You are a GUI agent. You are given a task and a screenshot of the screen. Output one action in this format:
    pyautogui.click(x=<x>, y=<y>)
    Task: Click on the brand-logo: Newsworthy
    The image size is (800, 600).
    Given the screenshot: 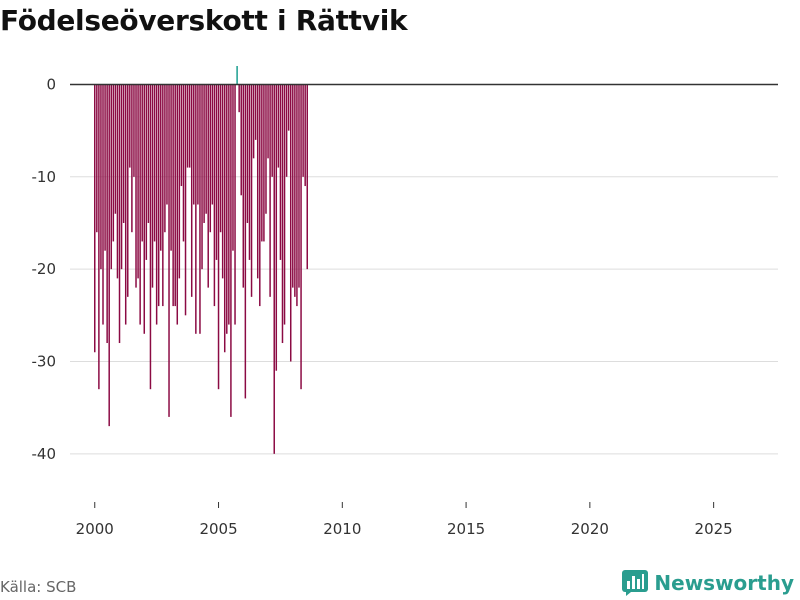 What is the action you would take?
    pyautogui.click(x=708, y=583)
    